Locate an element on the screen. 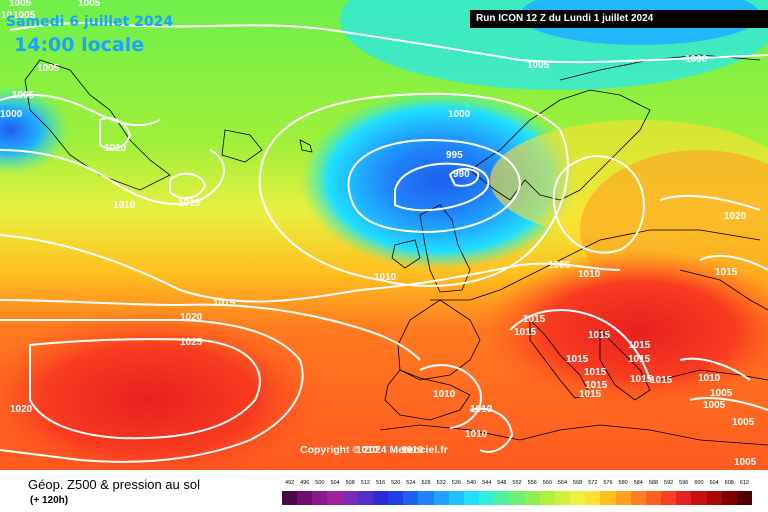 The image size is (768, 512). west-low-field is located at coordinates (35, 130).